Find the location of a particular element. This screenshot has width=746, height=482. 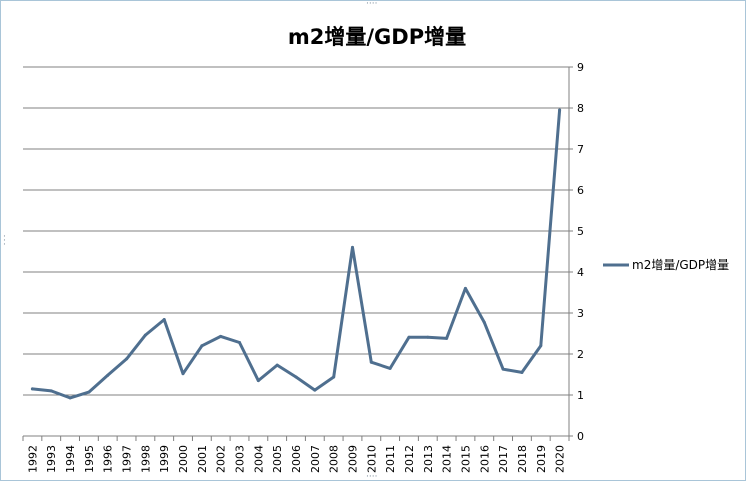

x-tick-label: 2015 is located at coordinates (465, 459).